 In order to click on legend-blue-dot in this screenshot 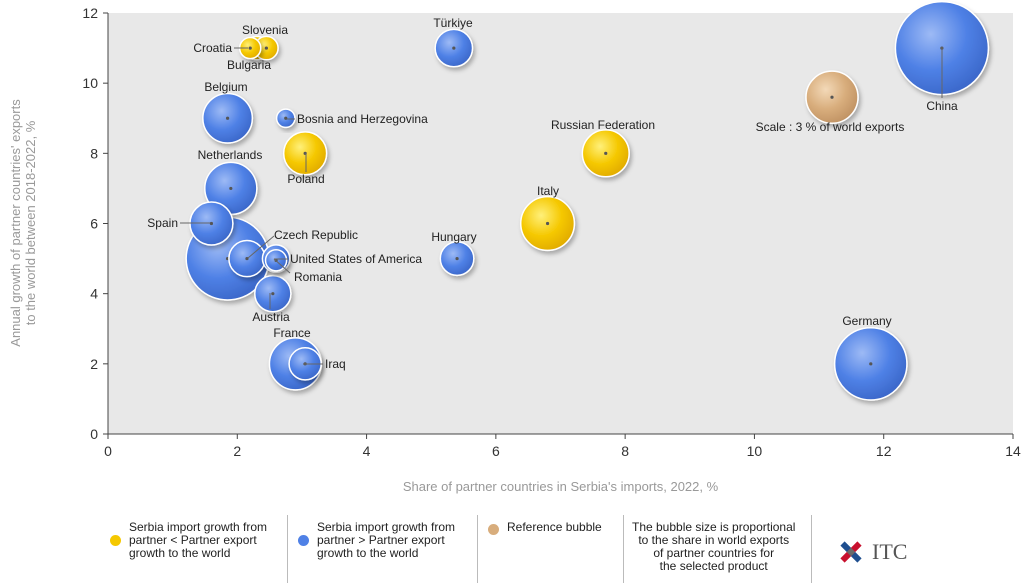, I will do `click(303, 540)`.